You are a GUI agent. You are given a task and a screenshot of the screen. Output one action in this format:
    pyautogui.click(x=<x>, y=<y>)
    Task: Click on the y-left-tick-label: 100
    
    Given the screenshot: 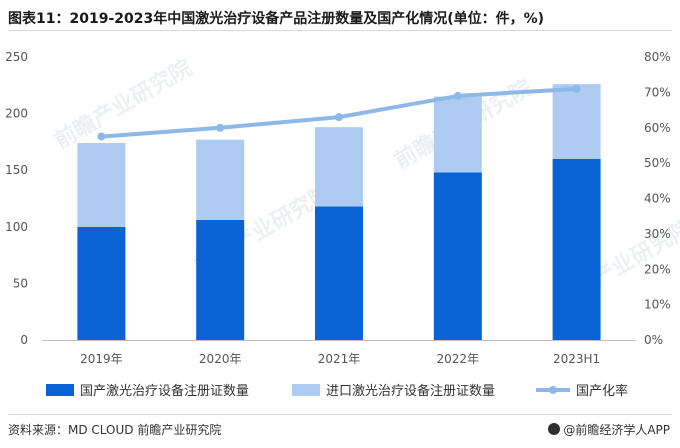 What is the action you would take?
    pyautogui.click(x=16, y=227)
    